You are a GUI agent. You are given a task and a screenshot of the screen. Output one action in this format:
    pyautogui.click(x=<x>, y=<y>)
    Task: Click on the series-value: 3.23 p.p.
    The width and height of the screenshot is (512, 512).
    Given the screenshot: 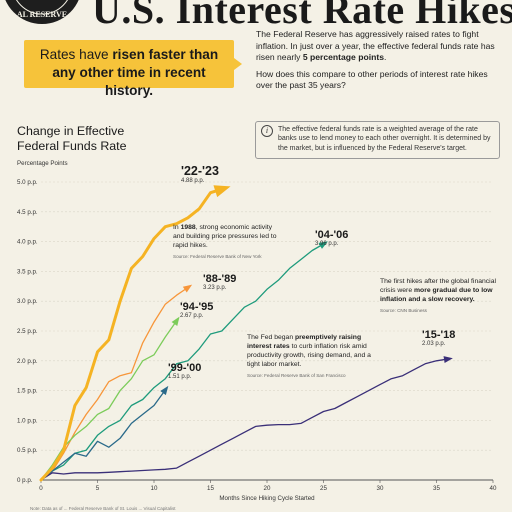 What is the action you would take?
    pyautogui.click(x=215, y=288)
    